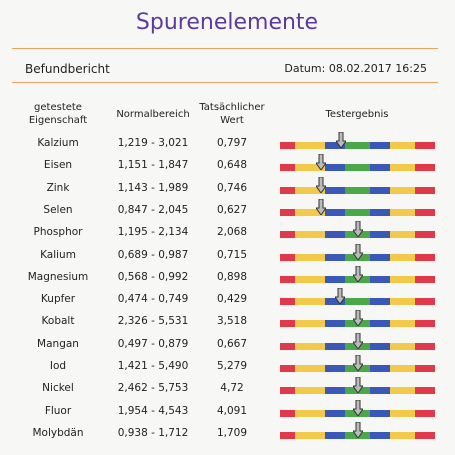 The image size is (455, 455). What do you see at coordinates (153, 232) in the screenshot?
I see `table-cell: 1,195 - 2,134` at bounding box center [153, 232].